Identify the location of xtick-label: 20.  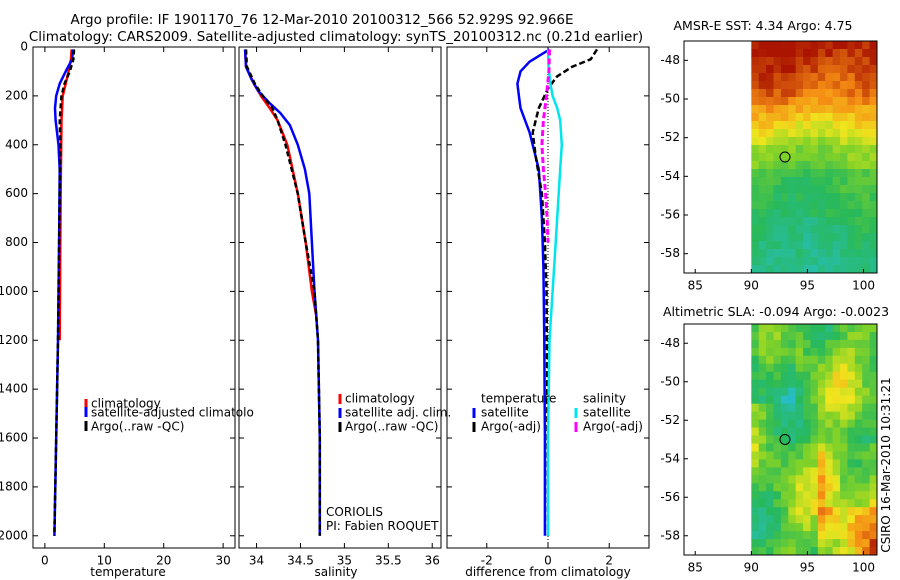
(163, 561).